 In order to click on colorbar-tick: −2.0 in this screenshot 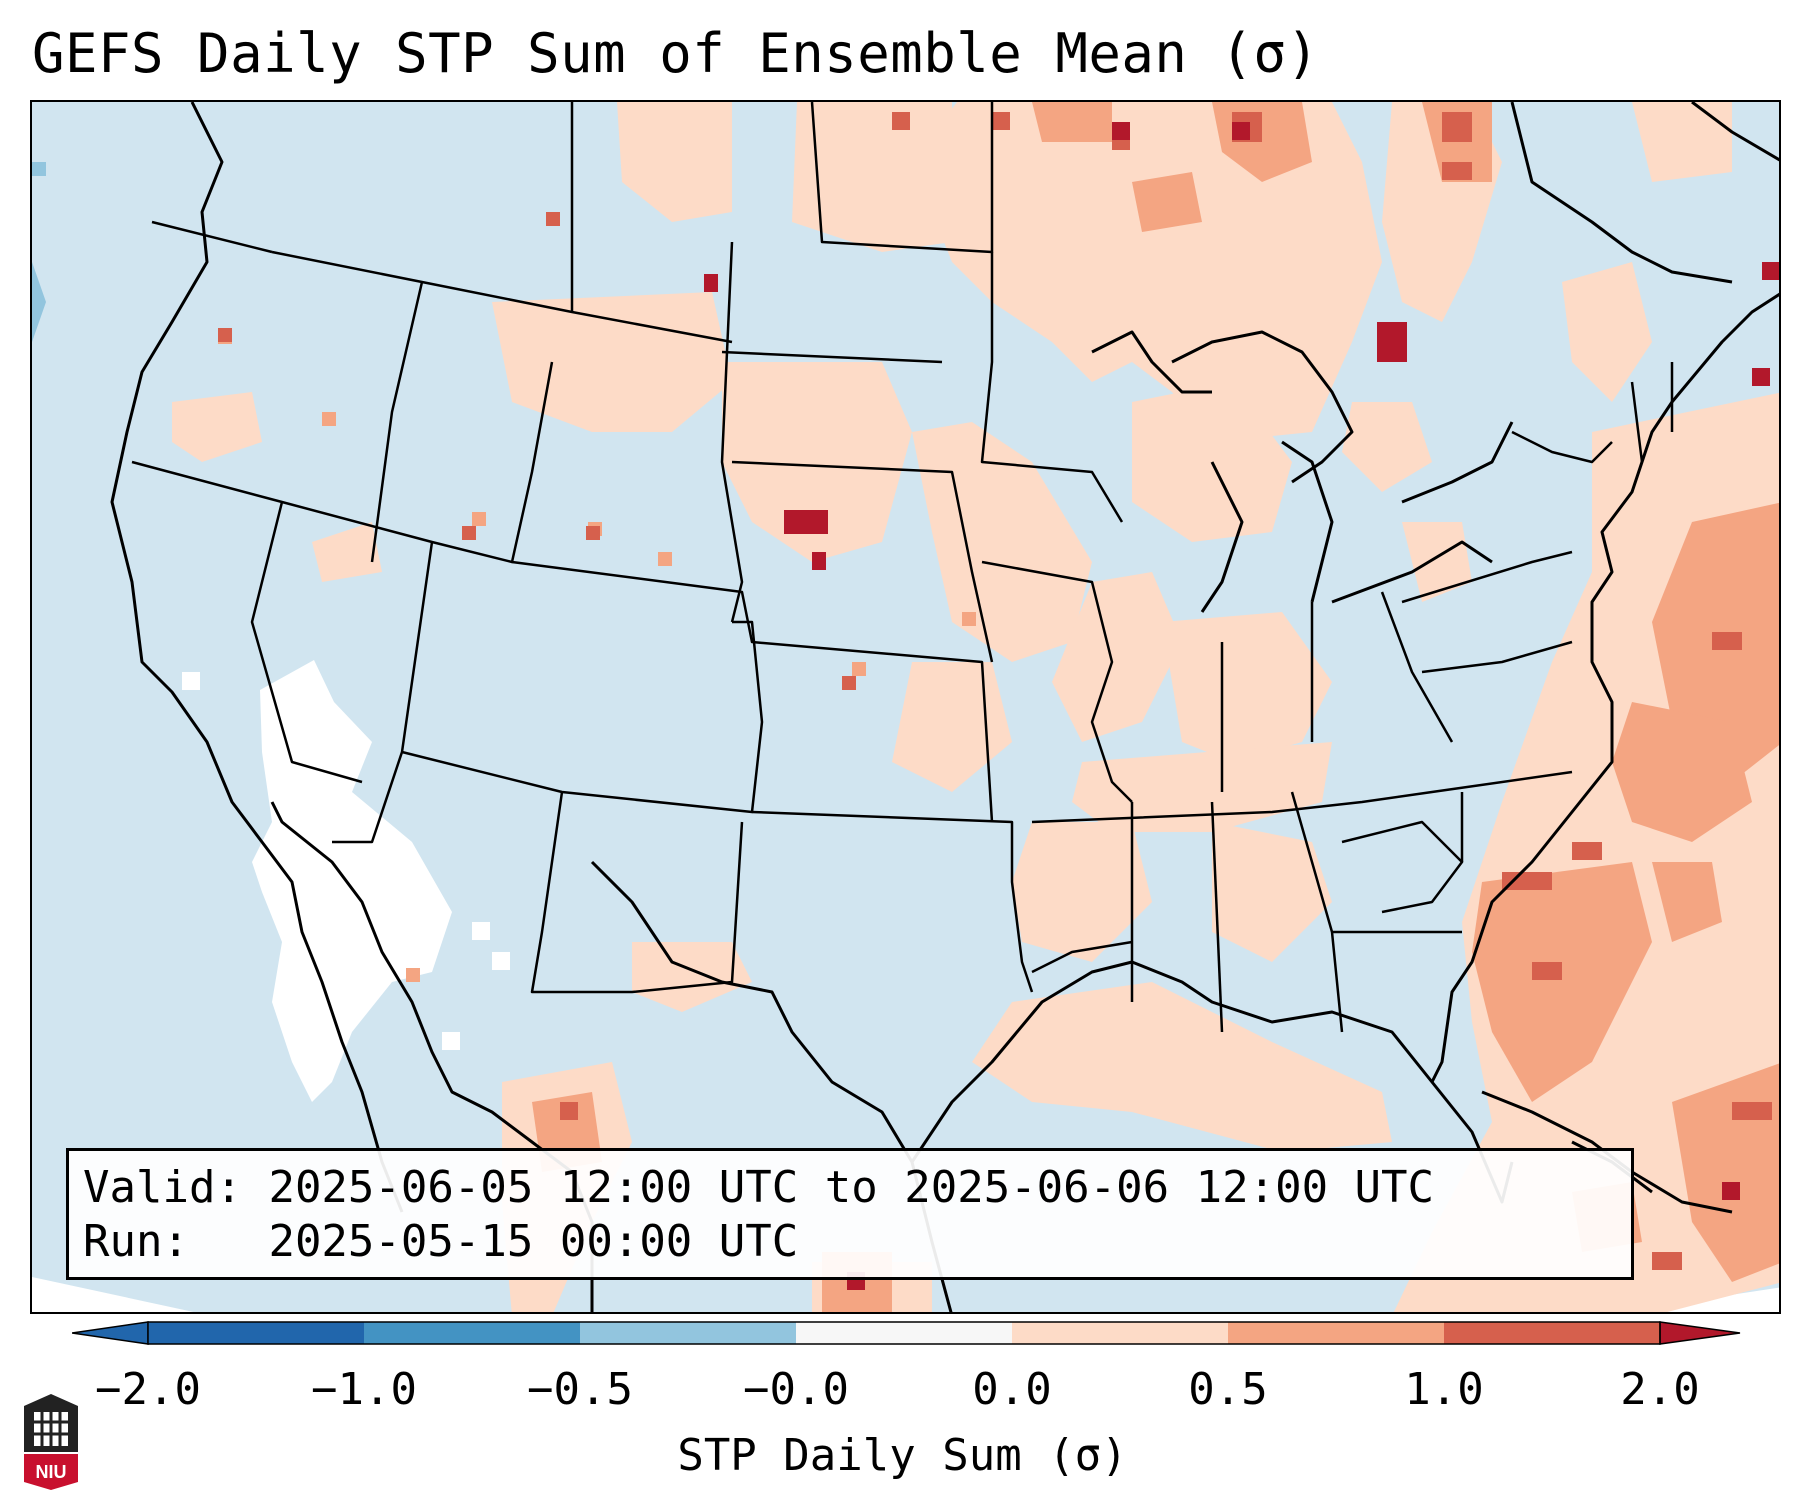, I will do `click(148, 1389)`.